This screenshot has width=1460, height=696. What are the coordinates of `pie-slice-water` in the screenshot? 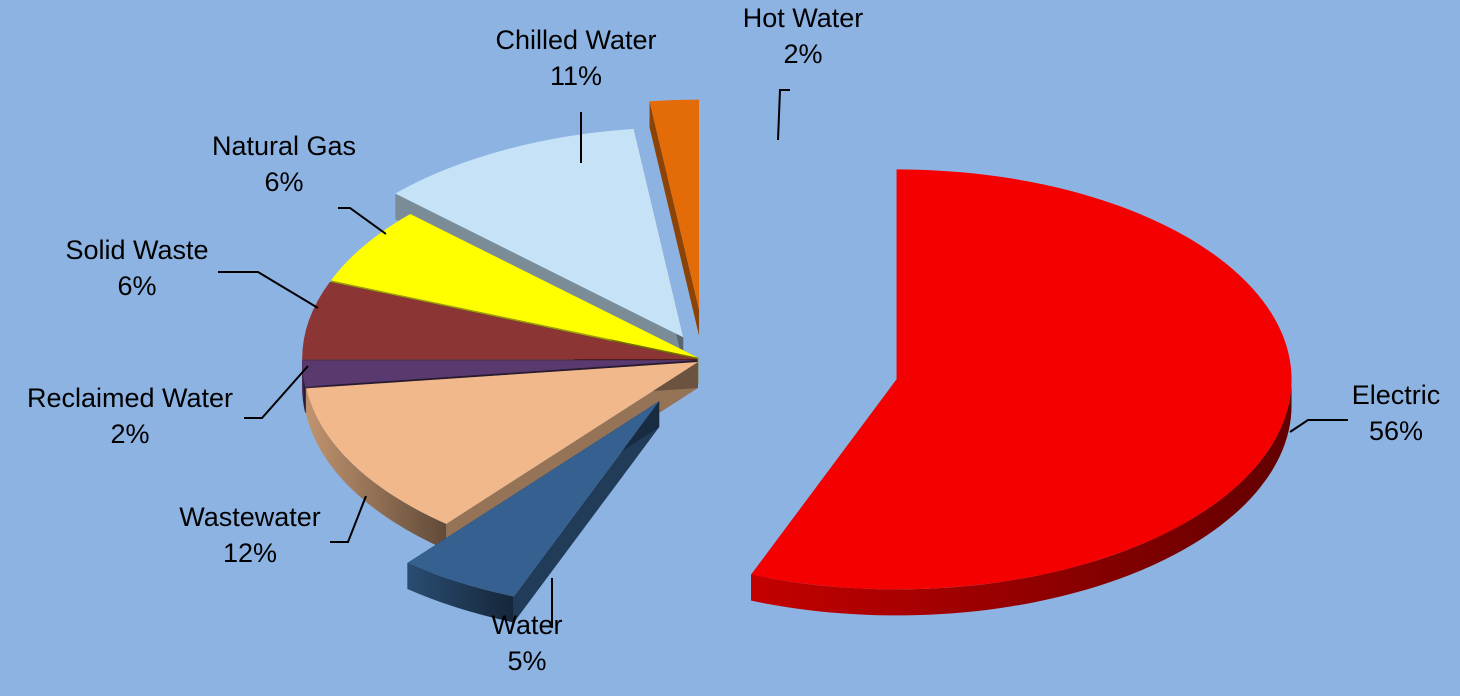 It's located at (533, 512).